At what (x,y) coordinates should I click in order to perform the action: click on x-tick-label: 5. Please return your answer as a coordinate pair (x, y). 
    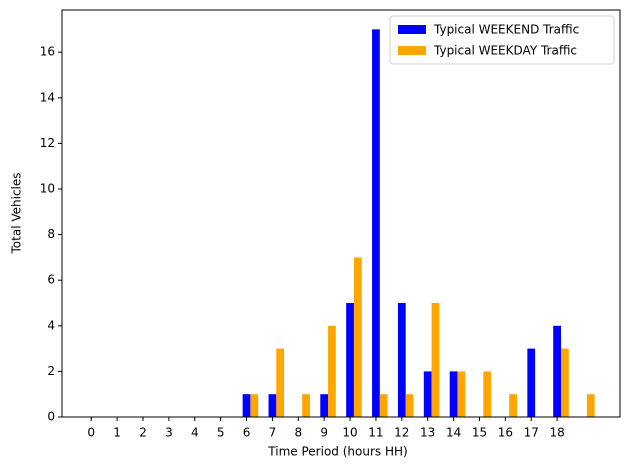
    Looking at the image, I should click on (221, 433).